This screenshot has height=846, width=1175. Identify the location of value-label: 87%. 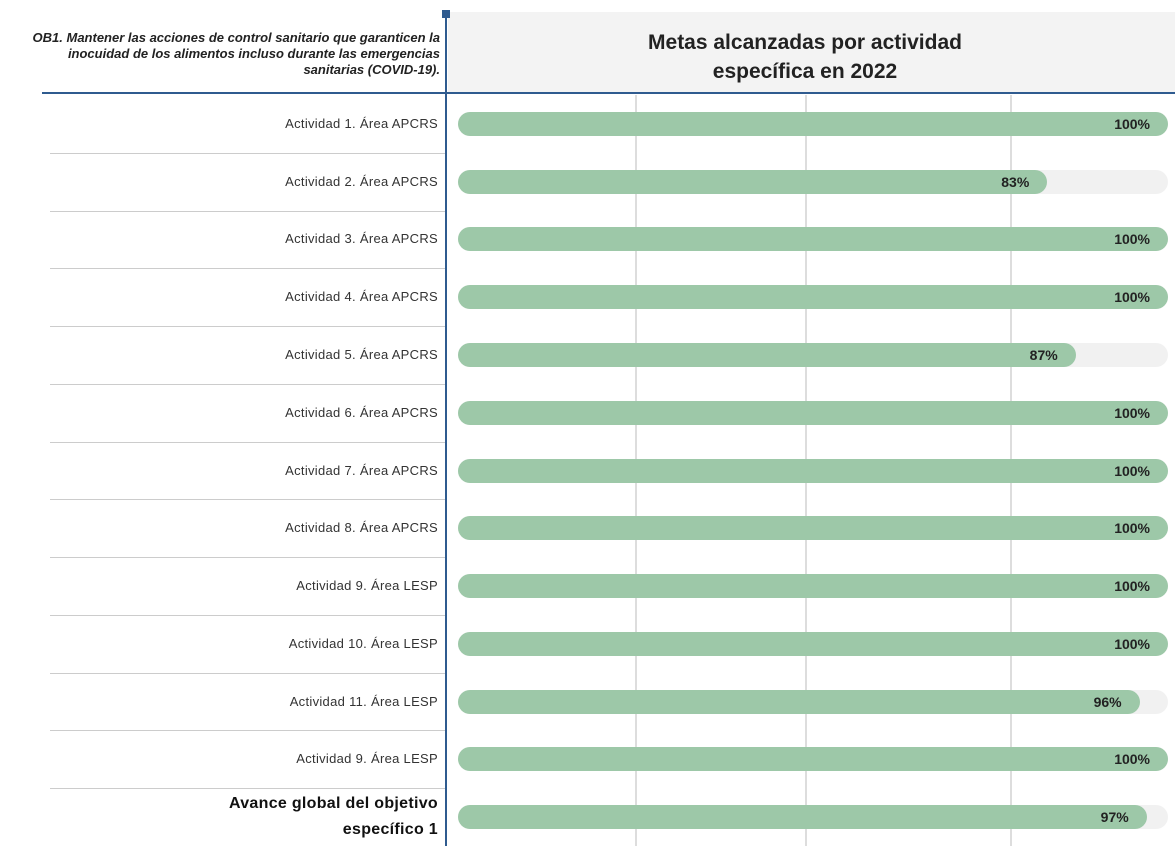
(1043, 354).